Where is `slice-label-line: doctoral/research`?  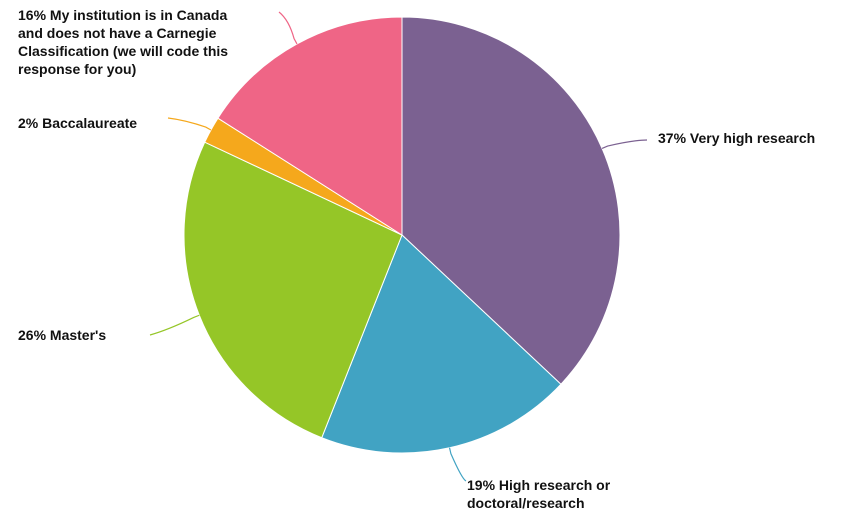
slice-label-line: doctoral/research is located at coordinates (526, 503).